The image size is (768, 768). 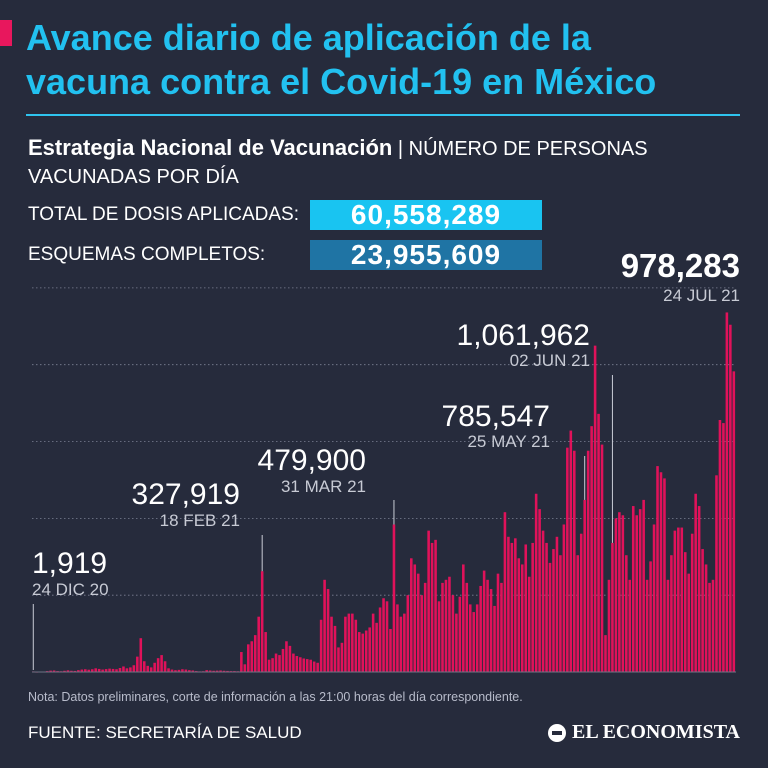 I want to click on accent-bar, so click(x=6, y=33).